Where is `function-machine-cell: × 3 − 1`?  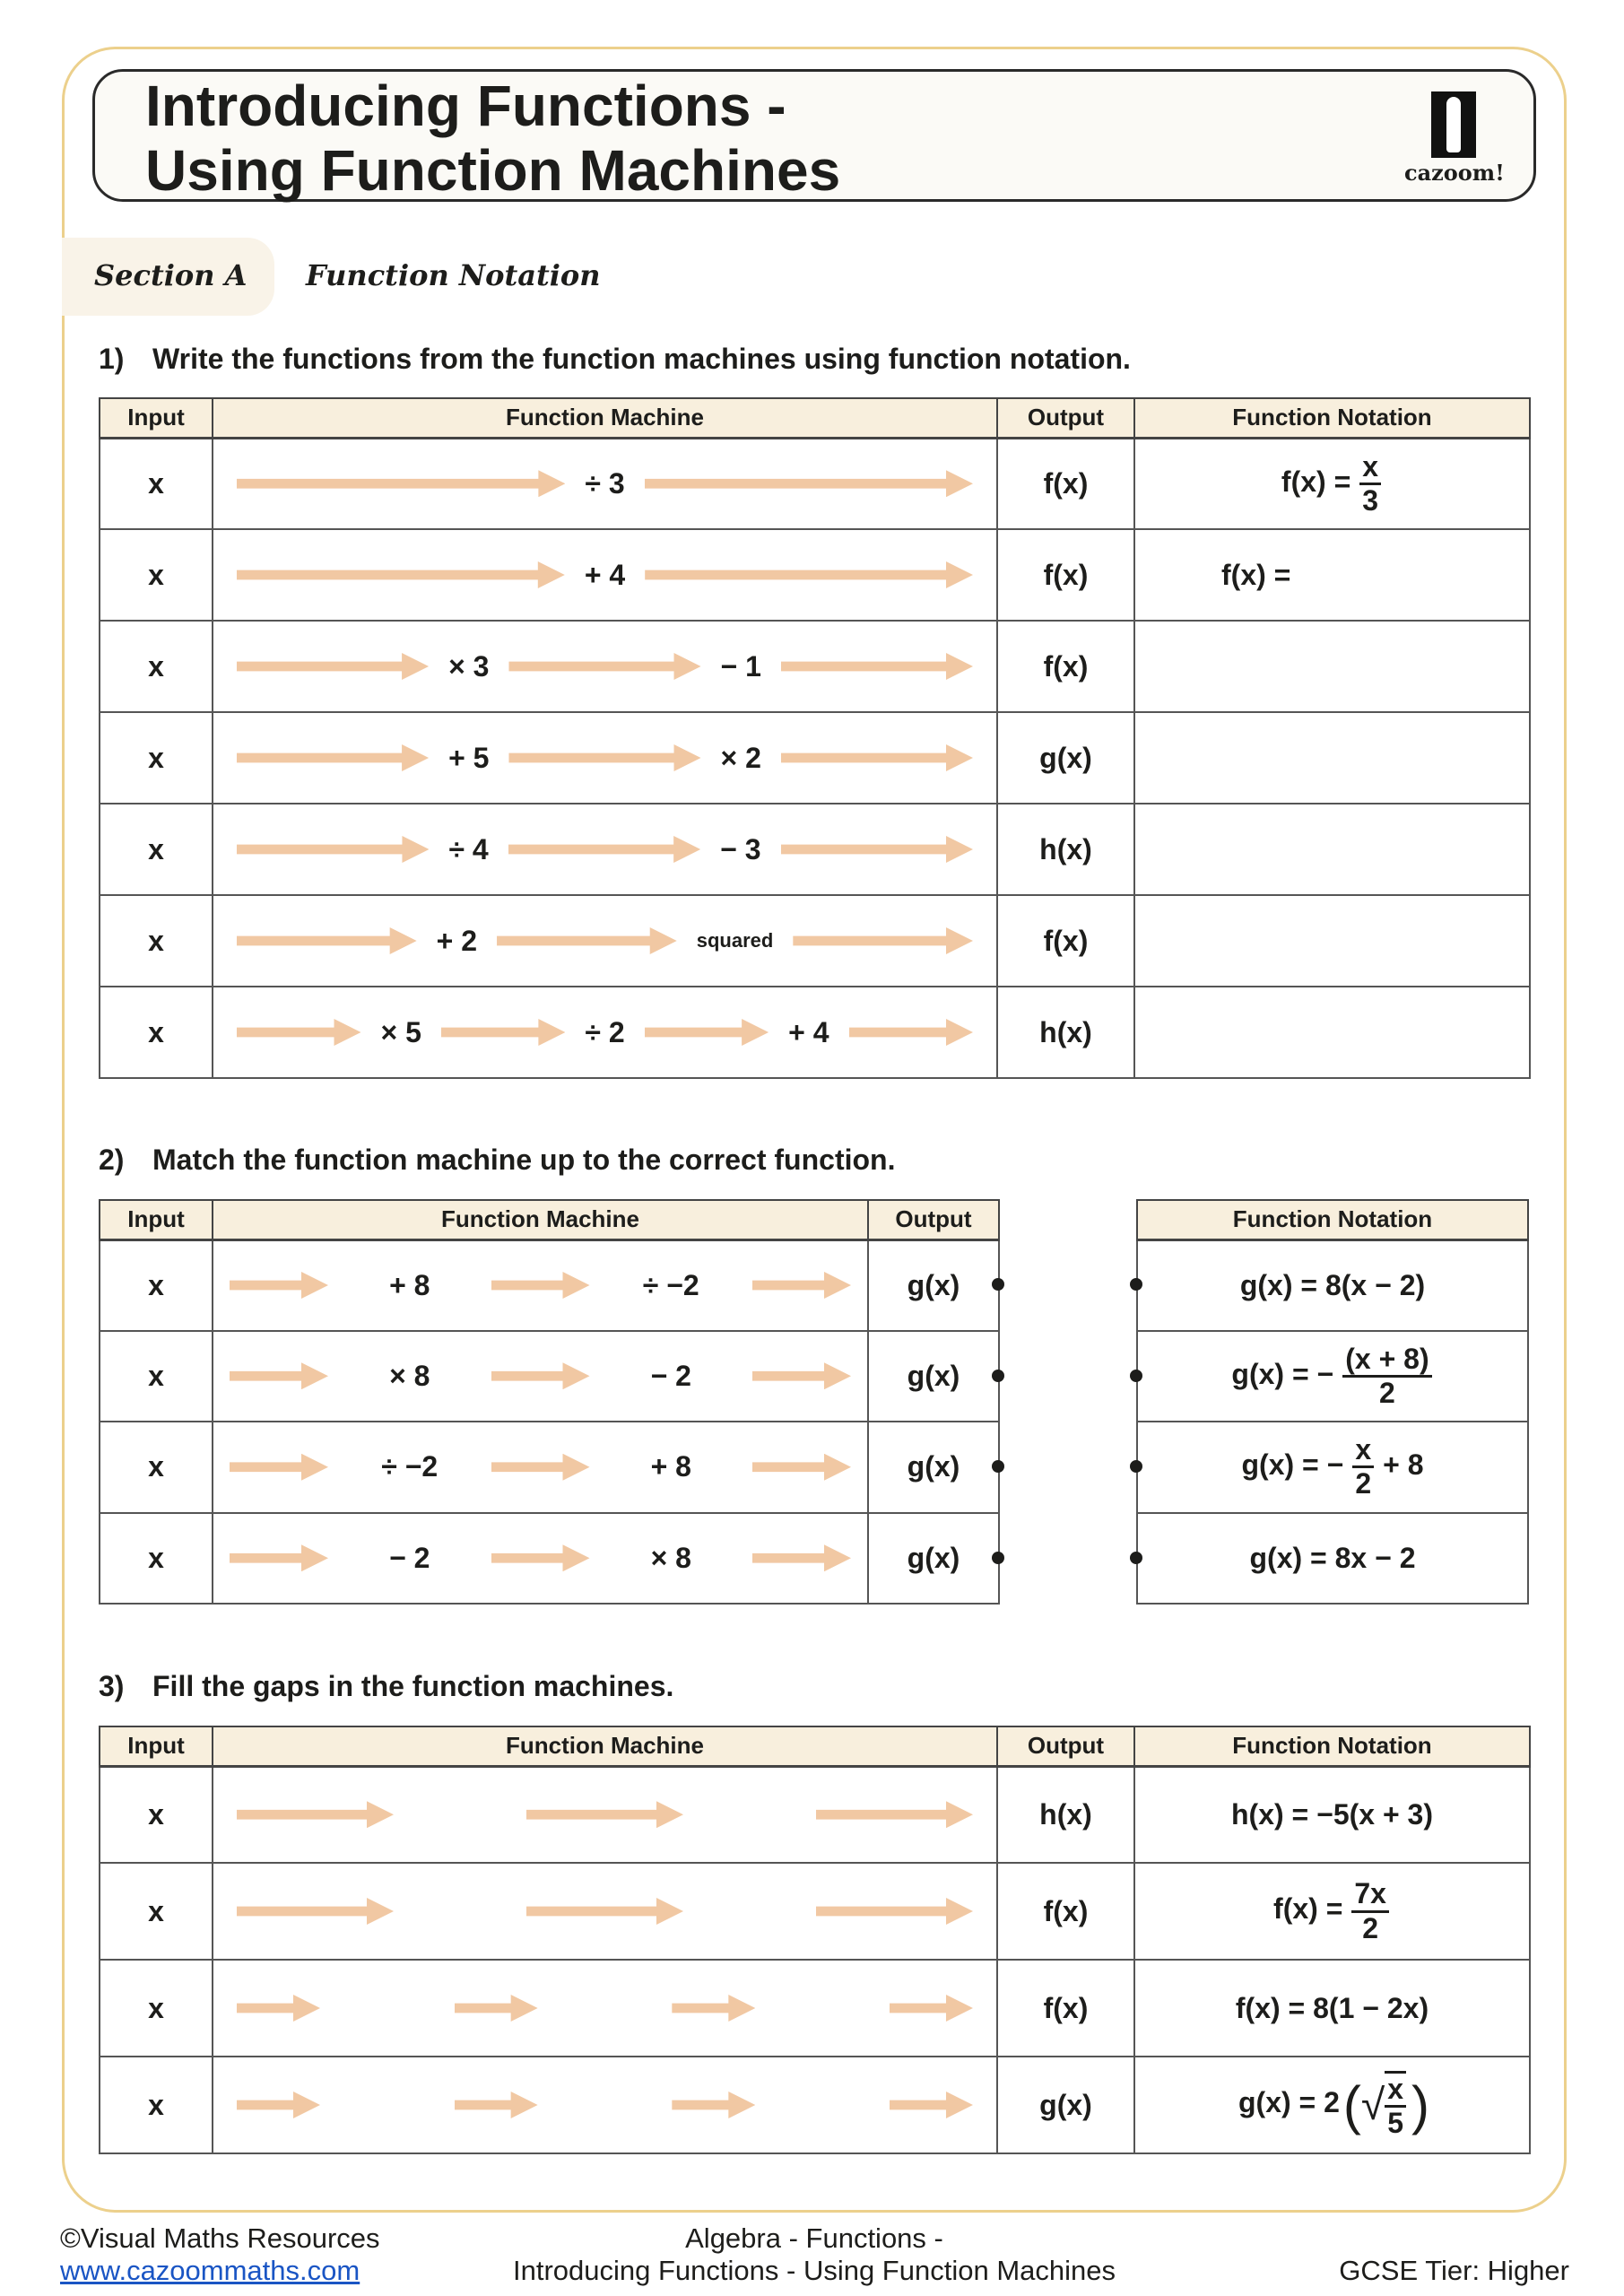 function-machine-cell: × 3 − 1 is located at coordinates (605, 666).